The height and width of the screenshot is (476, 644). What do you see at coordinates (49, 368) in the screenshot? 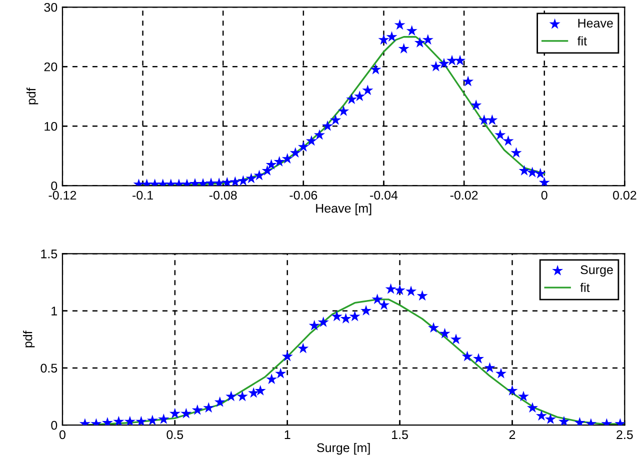
I see `y-tick-label: 0.5` at bounding box center [49, 368].